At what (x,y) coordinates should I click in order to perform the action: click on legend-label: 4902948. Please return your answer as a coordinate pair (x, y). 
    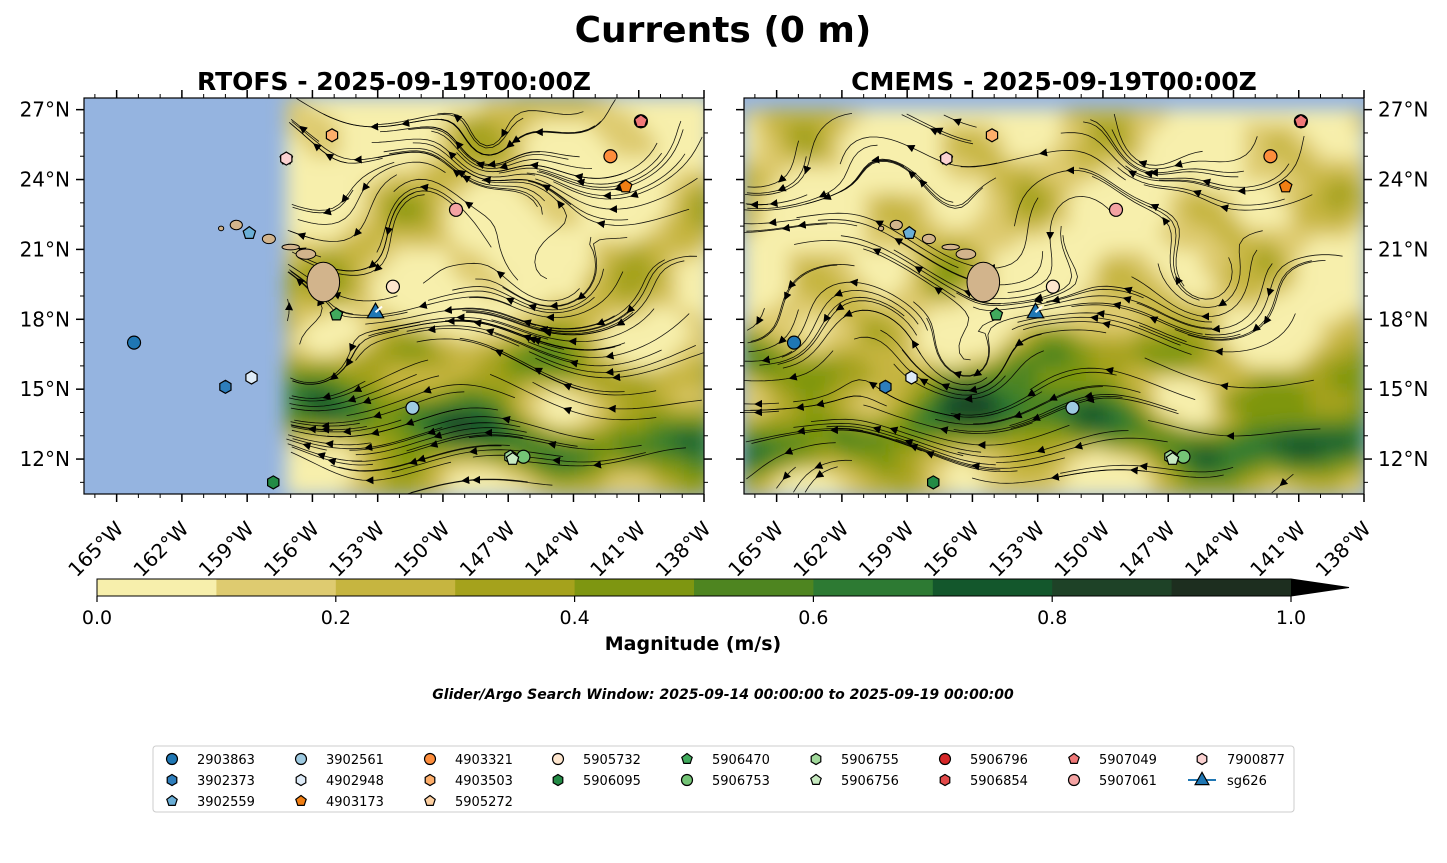
    Looking at the image, I should click on (355, 781).